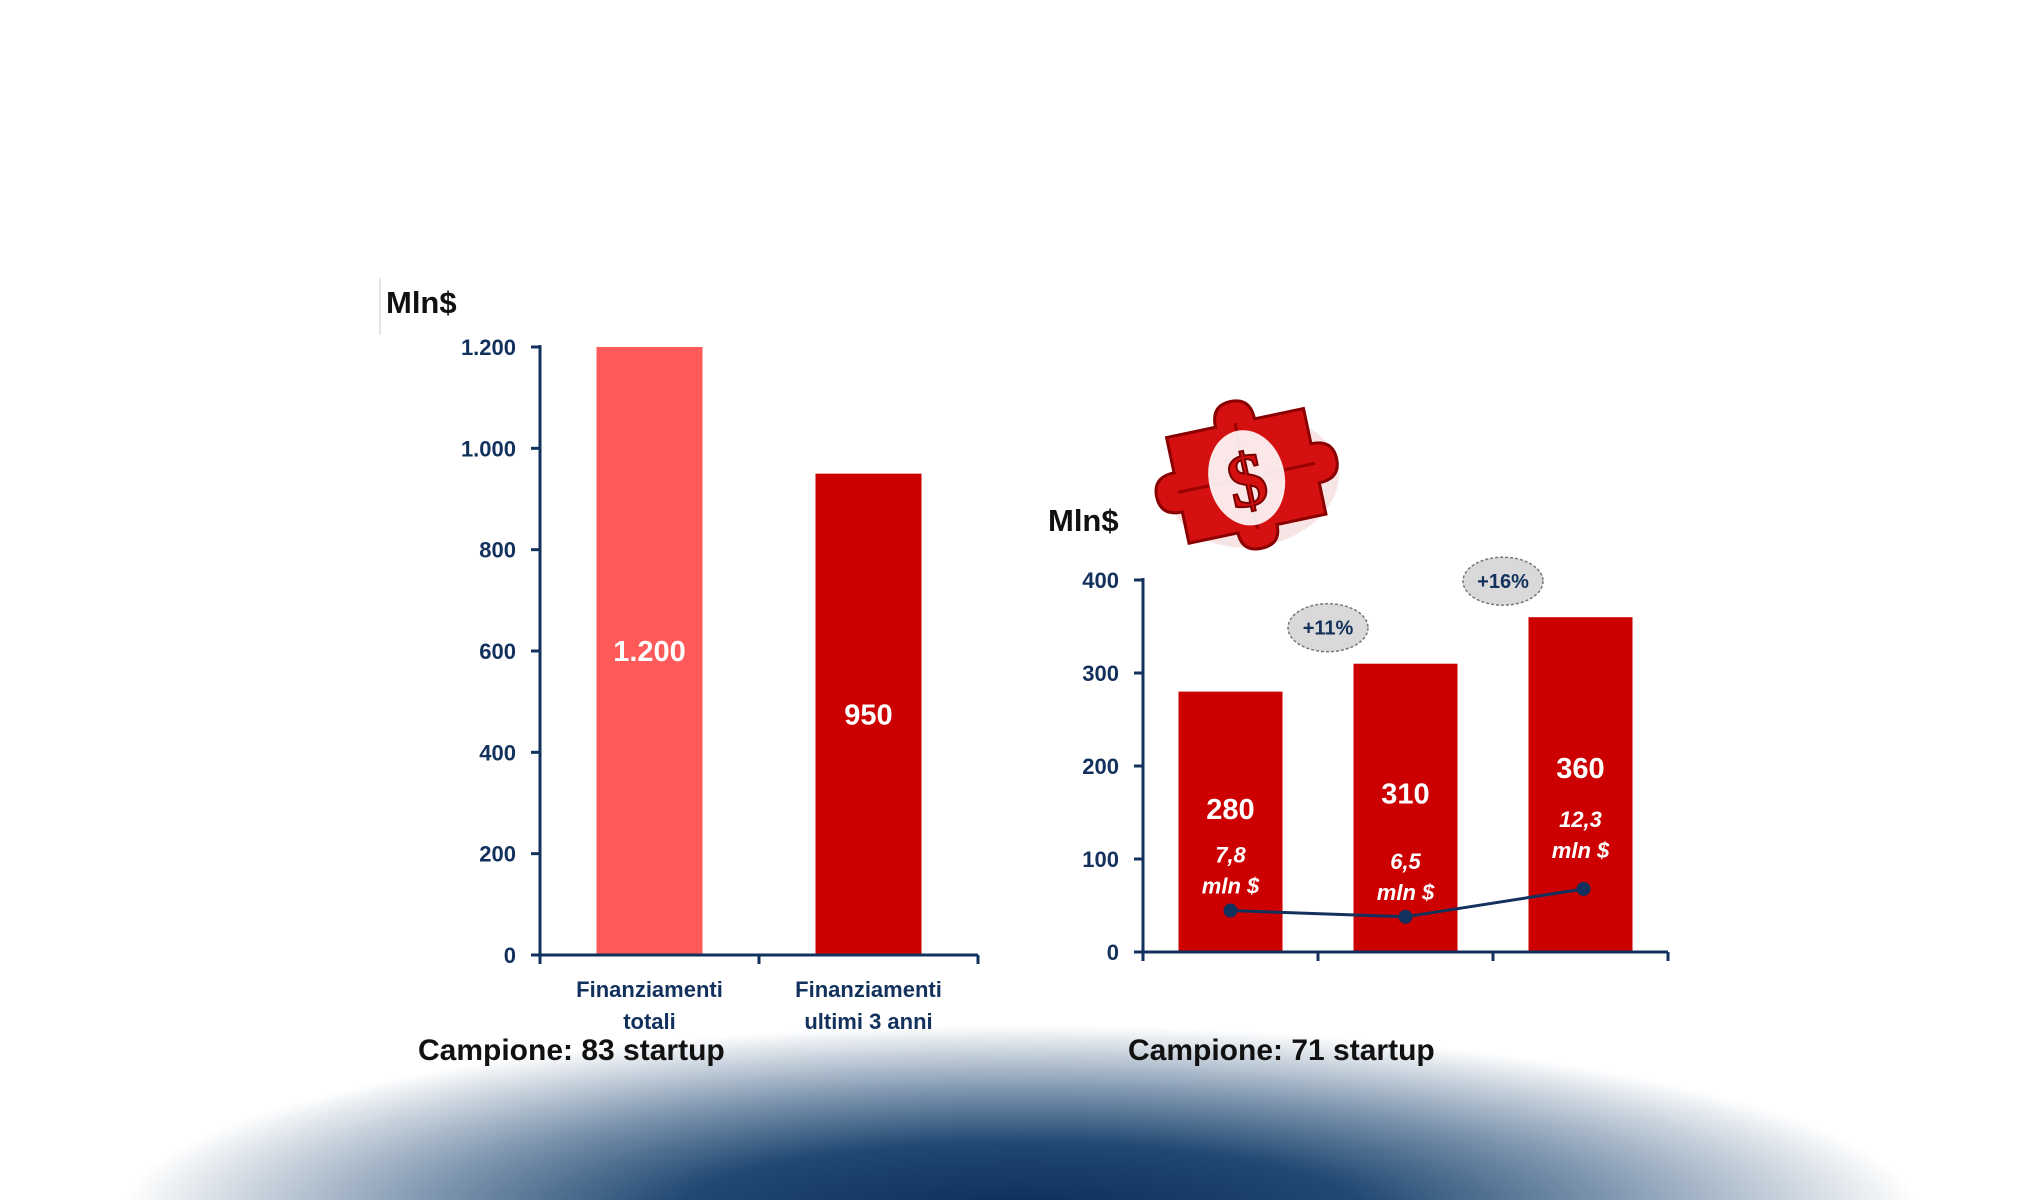  What do you see at coordinates (497, 854) in the screenshot?
I see `chart1-y-tick-label: 200` at bounding box center [497, 854].